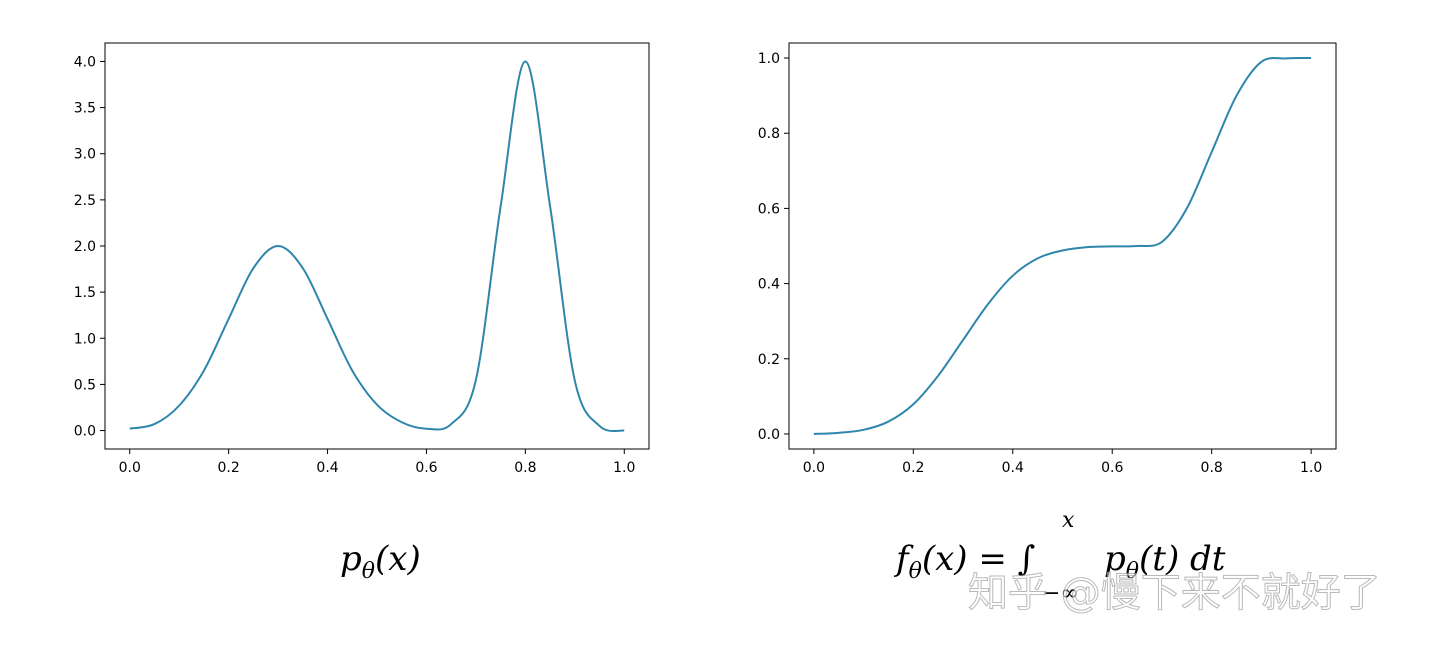 This screenshot has height=648, width=1444. What do you see at coordinates (1174, 593) in the screenshot?
I see `watermark: 知乎 @慢下来不就好了` at bounding box center [1174, 593].